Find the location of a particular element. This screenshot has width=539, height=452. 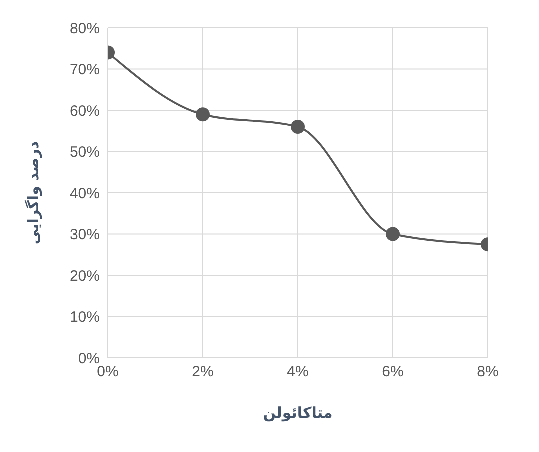

x-tick-label: 8% is located at coordinates (488, 372).